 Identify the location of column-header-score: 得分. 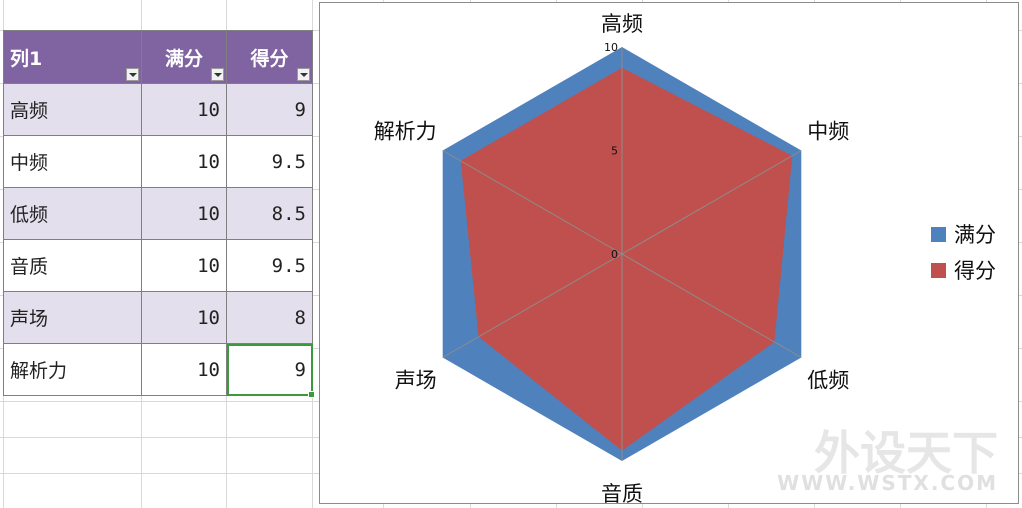
(269, 57).